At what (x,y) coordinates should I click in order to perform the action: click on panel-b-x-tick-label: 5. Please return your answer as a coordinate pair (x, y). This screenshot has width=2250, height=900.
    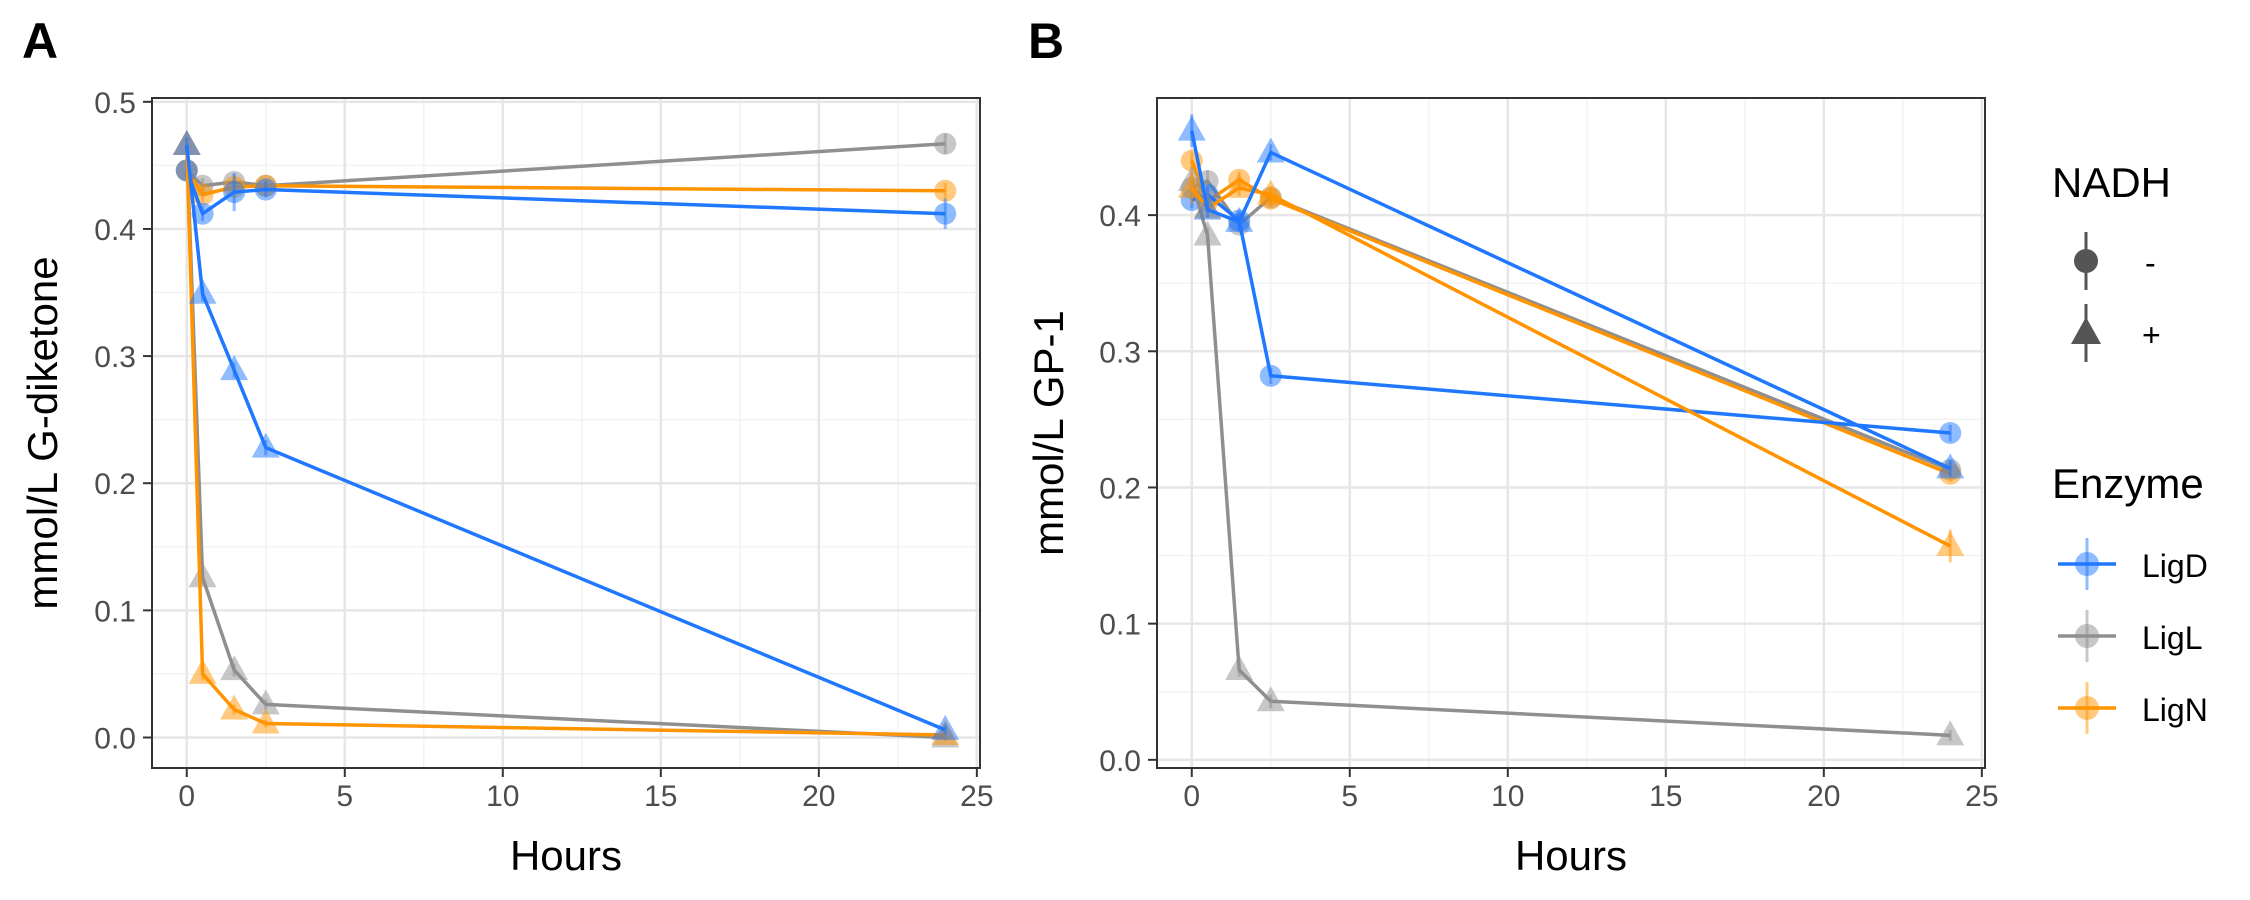
    Looking at the image, I should click on (1349, 796).